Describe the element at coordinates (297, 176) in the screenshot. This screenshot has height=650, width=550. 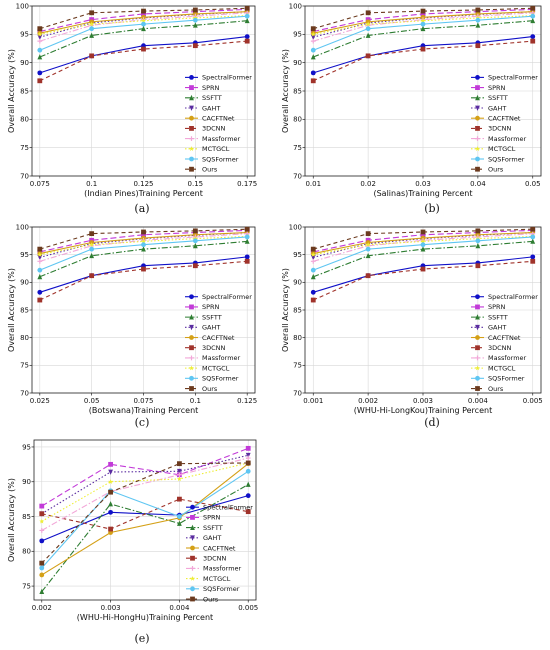
I see `y-tick-label: 70` at that location.